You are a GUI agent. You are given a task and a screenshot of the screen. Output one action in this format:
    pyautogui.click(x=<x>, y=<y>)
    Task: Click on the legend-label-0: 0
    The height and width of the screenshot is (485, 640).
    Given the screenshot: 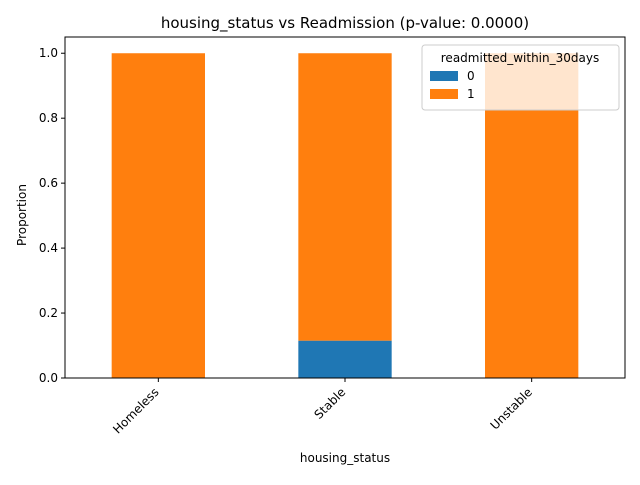 What is the action you would take?
    pyautogui.click(x=471, y=76)
    